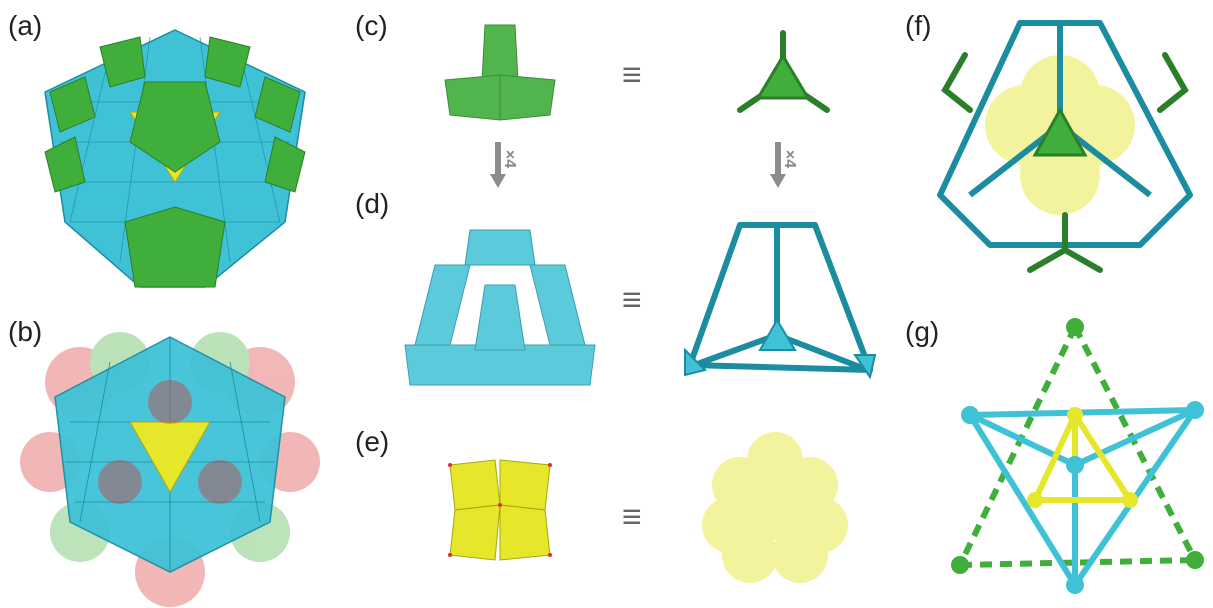 The height and width of the screenshot is (608, 1213). Describe the element at coordinates (175, 158) in the screenshot. I see `cluster-polyhedra-a` at that location.